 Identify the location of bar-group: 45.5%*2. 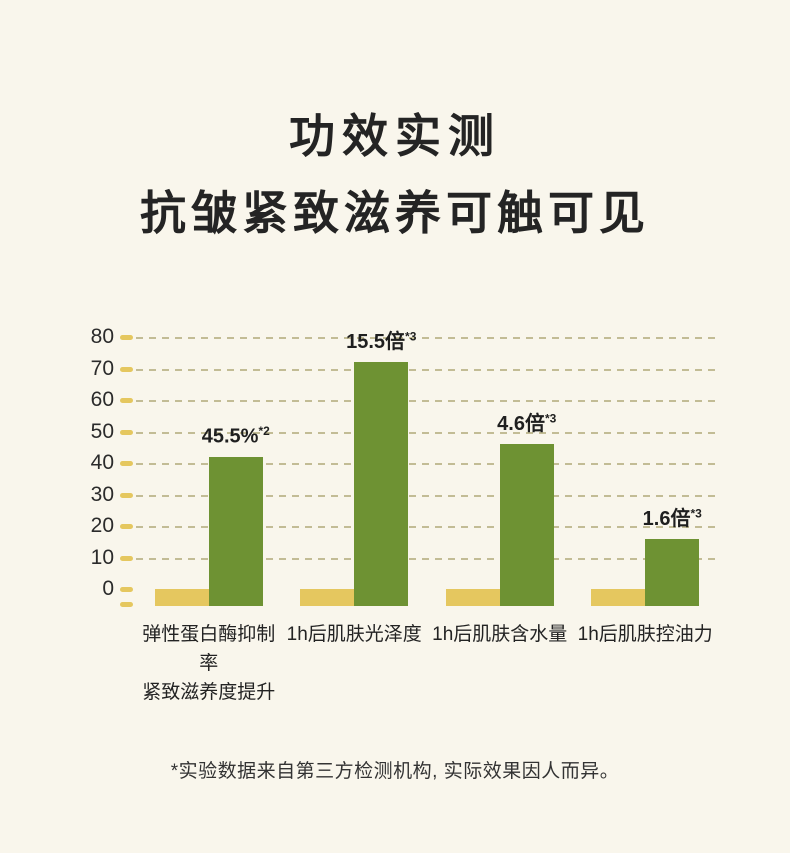
(212, 515).